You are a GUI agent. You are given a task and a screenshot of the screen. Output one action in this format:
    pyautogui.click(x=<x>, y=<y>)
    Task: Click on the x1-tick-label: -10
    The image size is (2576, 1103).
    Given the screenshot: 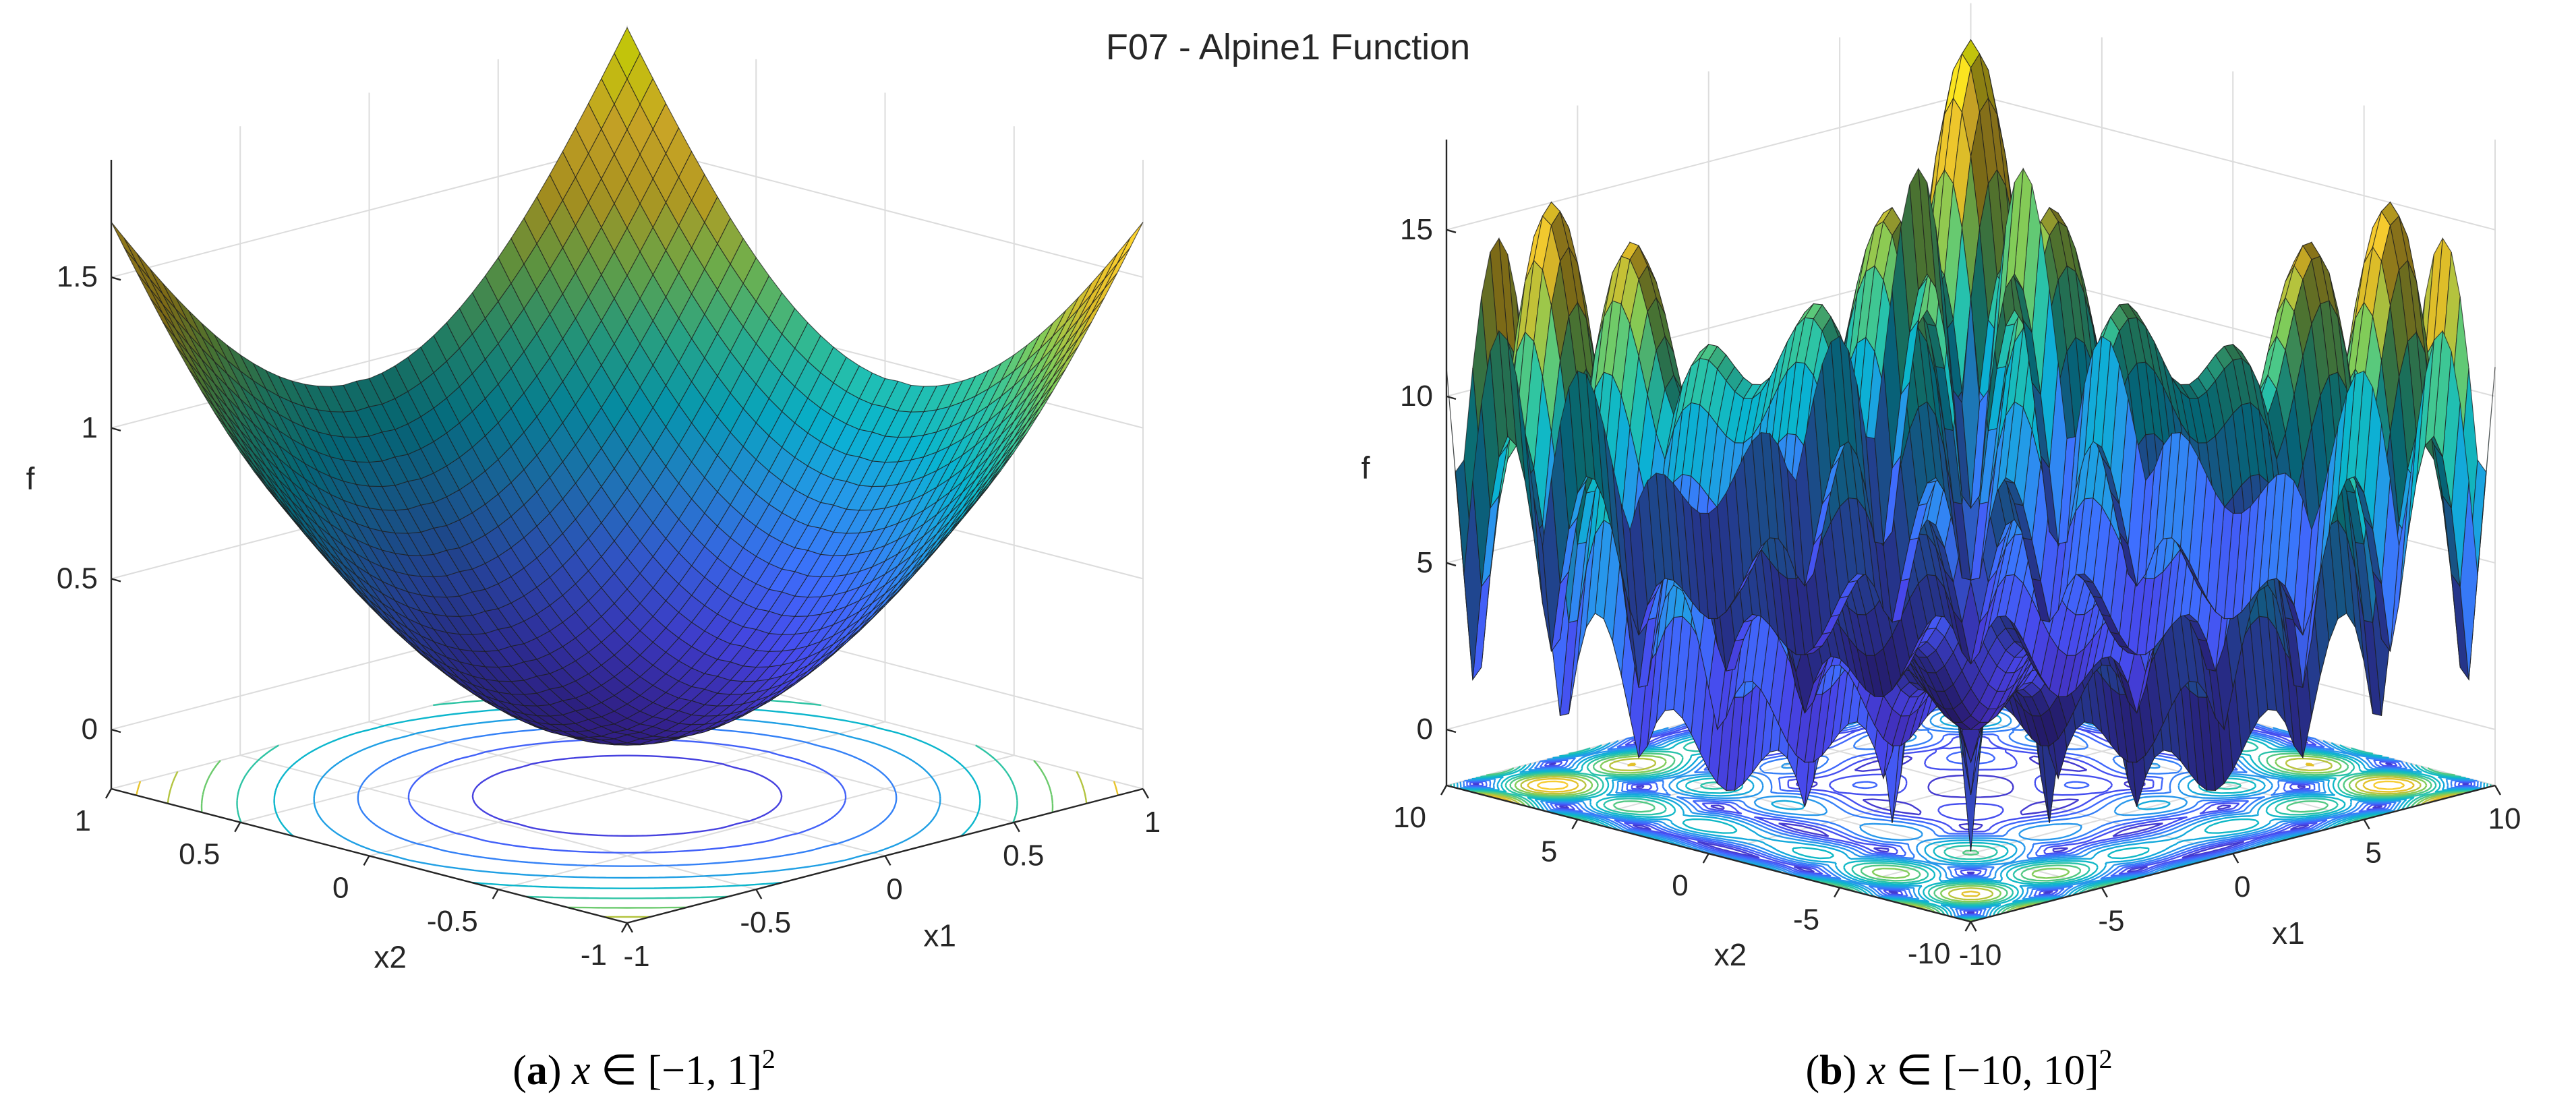 What is the action you would take?
    pyautogui.click(x=1980, y=955)
    